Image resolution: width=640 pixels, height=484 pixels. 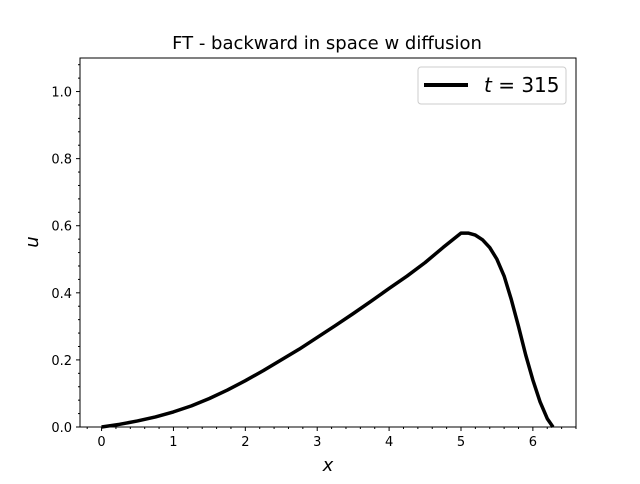 I want to click on y-axis-label: u, so click(x=32, y=241).